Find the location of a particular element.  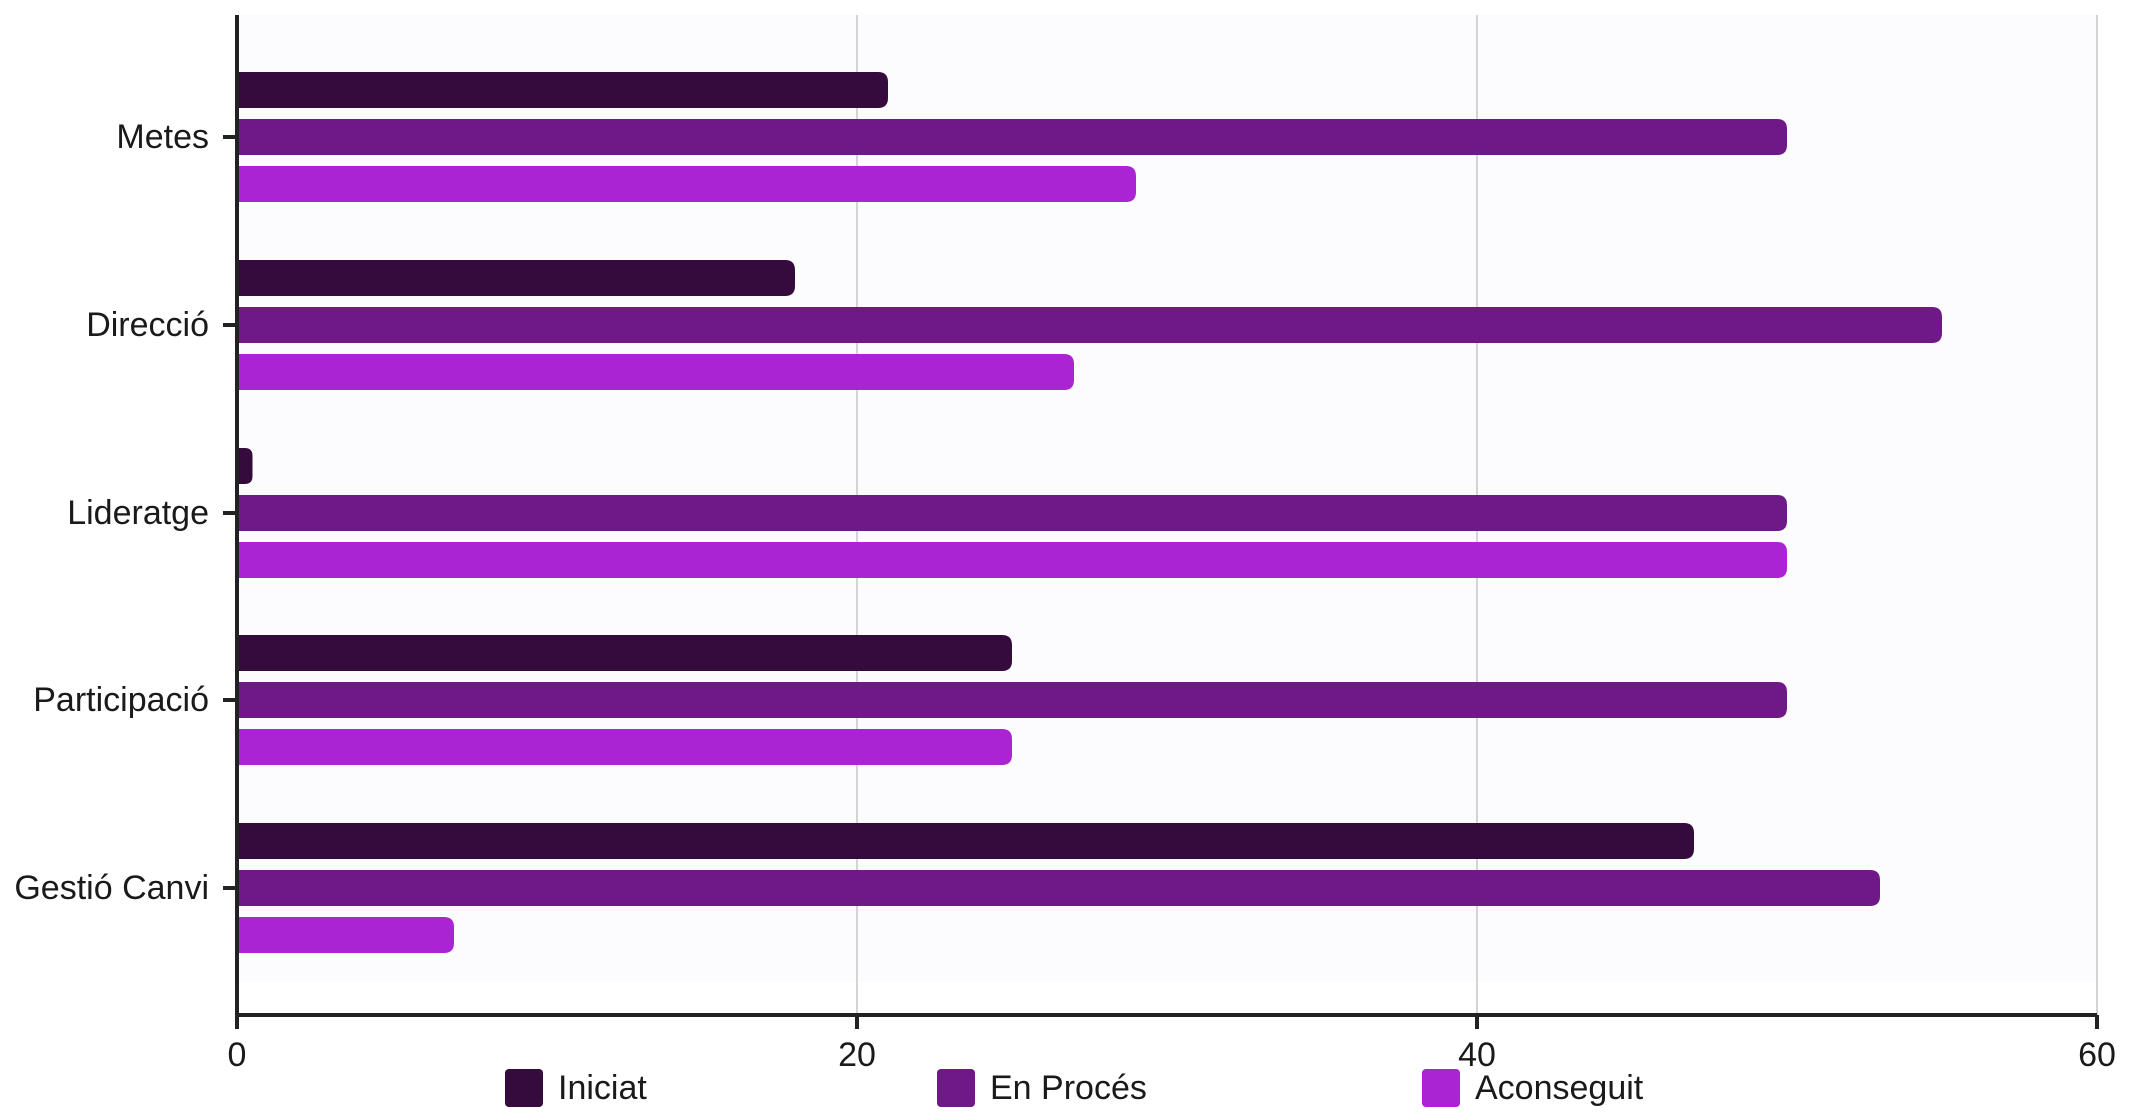

bar-gestio-canvi-en-proces is located at coordinates (1058, 888).